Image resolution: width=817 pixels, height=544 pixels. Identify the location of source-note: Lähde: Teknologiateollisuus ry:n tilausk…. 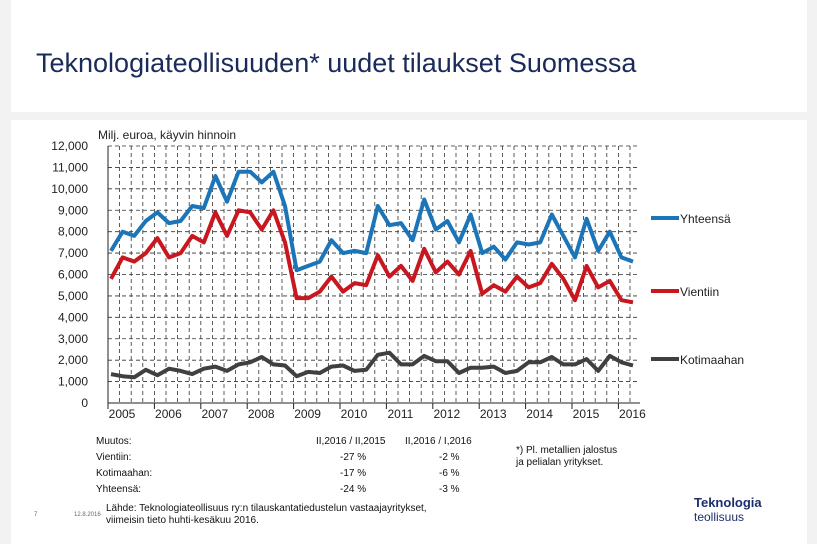
(266, 515).